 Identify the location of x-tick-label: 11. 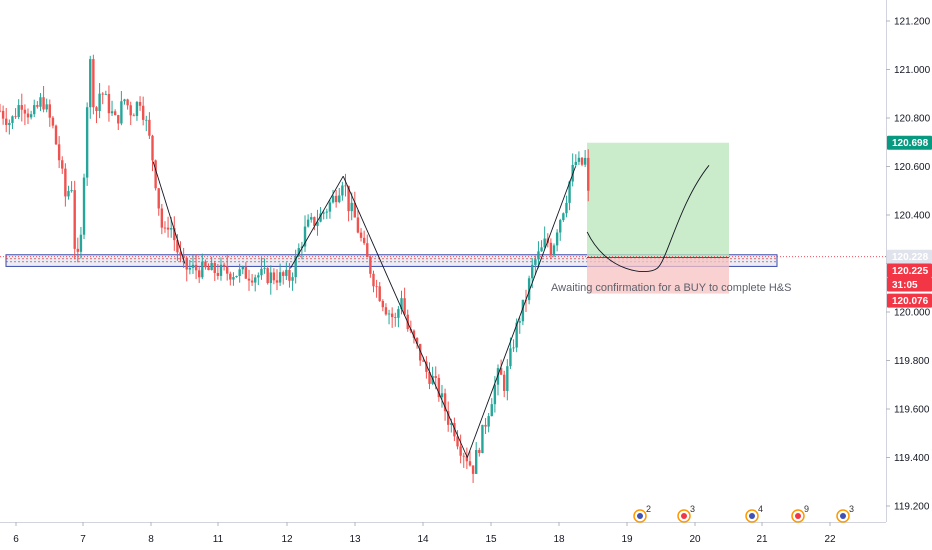
(218, 539).